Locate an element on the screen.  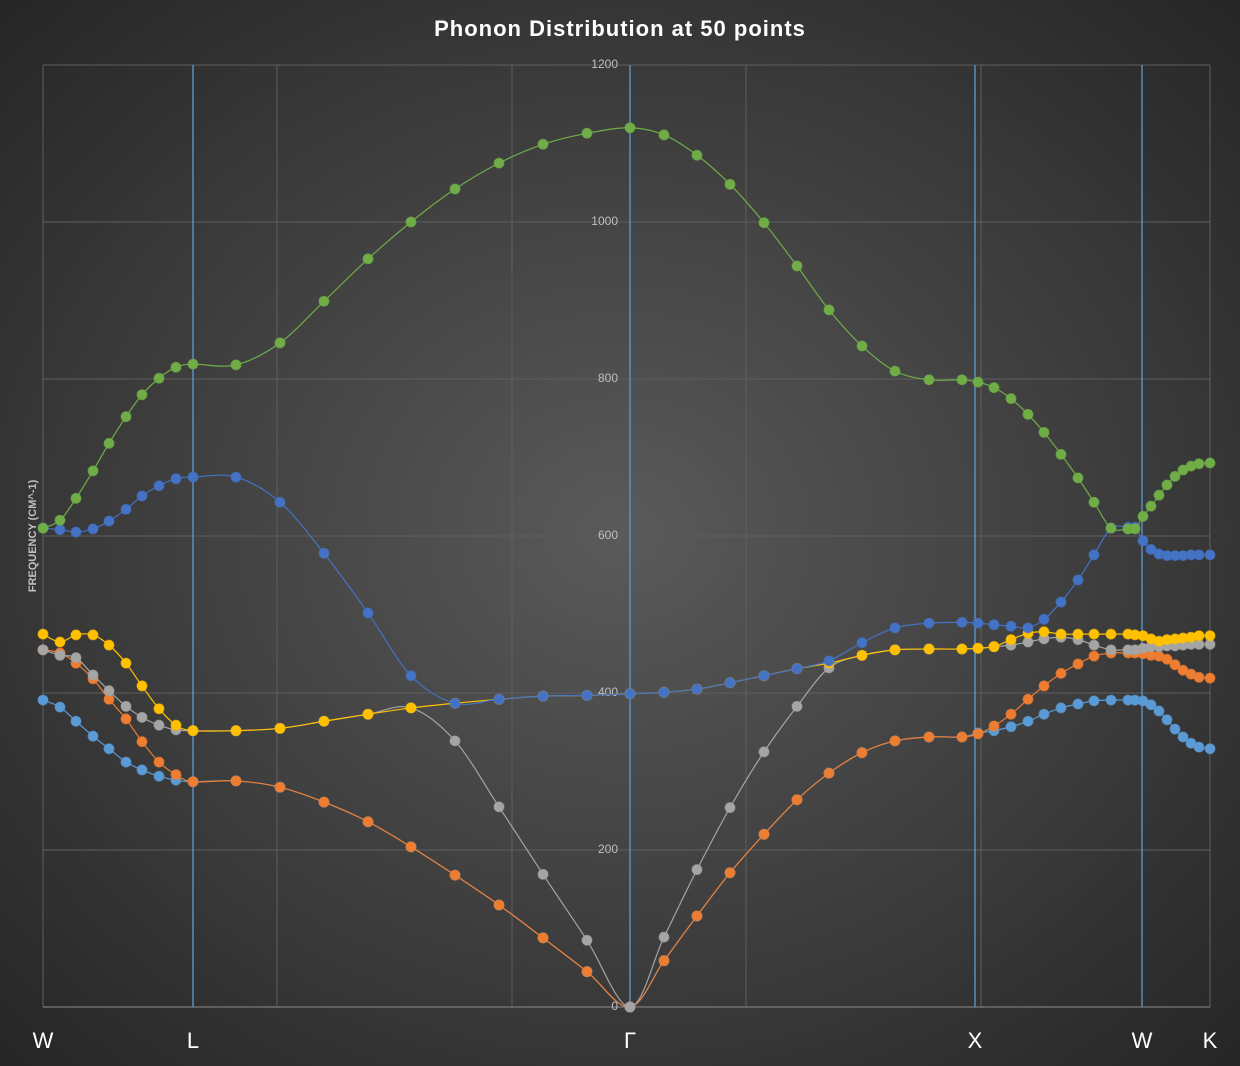
y-tick-label: 200 is located at coordinates (608, 849).